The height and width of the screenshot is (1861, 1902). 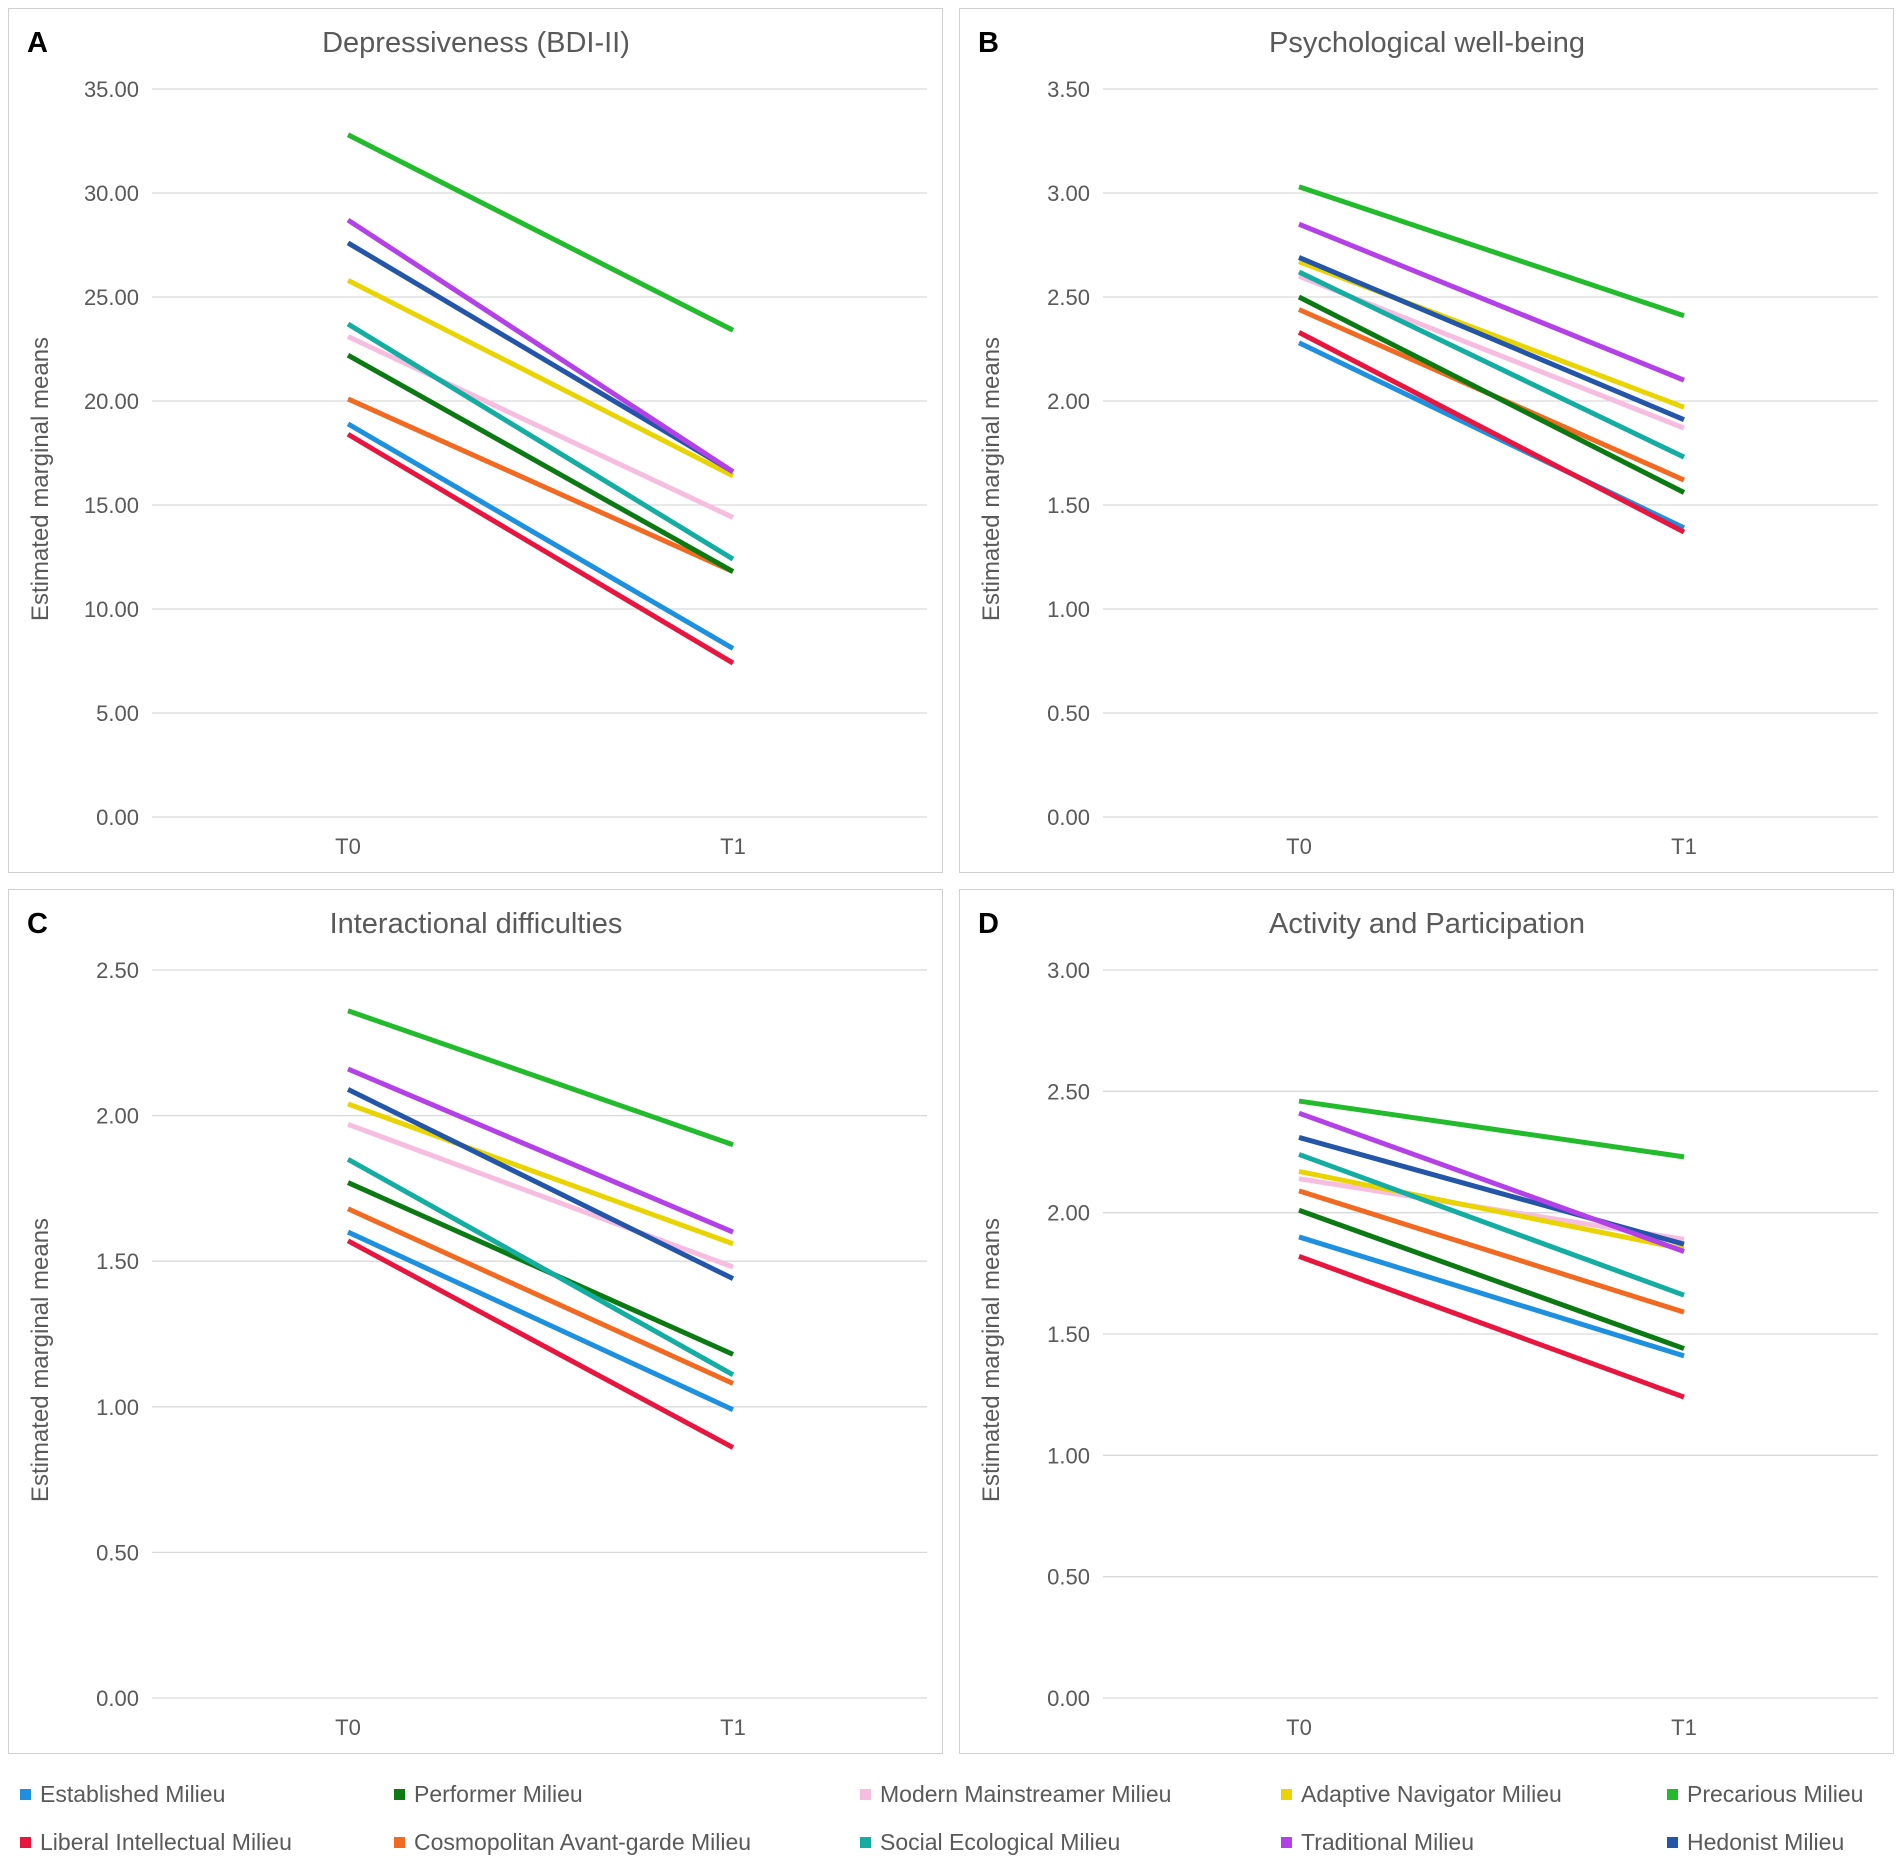 What do you see at coordinates (37, 43) in the screenshot?
I see `panel-letter: A` at bounding box center [37, 43].